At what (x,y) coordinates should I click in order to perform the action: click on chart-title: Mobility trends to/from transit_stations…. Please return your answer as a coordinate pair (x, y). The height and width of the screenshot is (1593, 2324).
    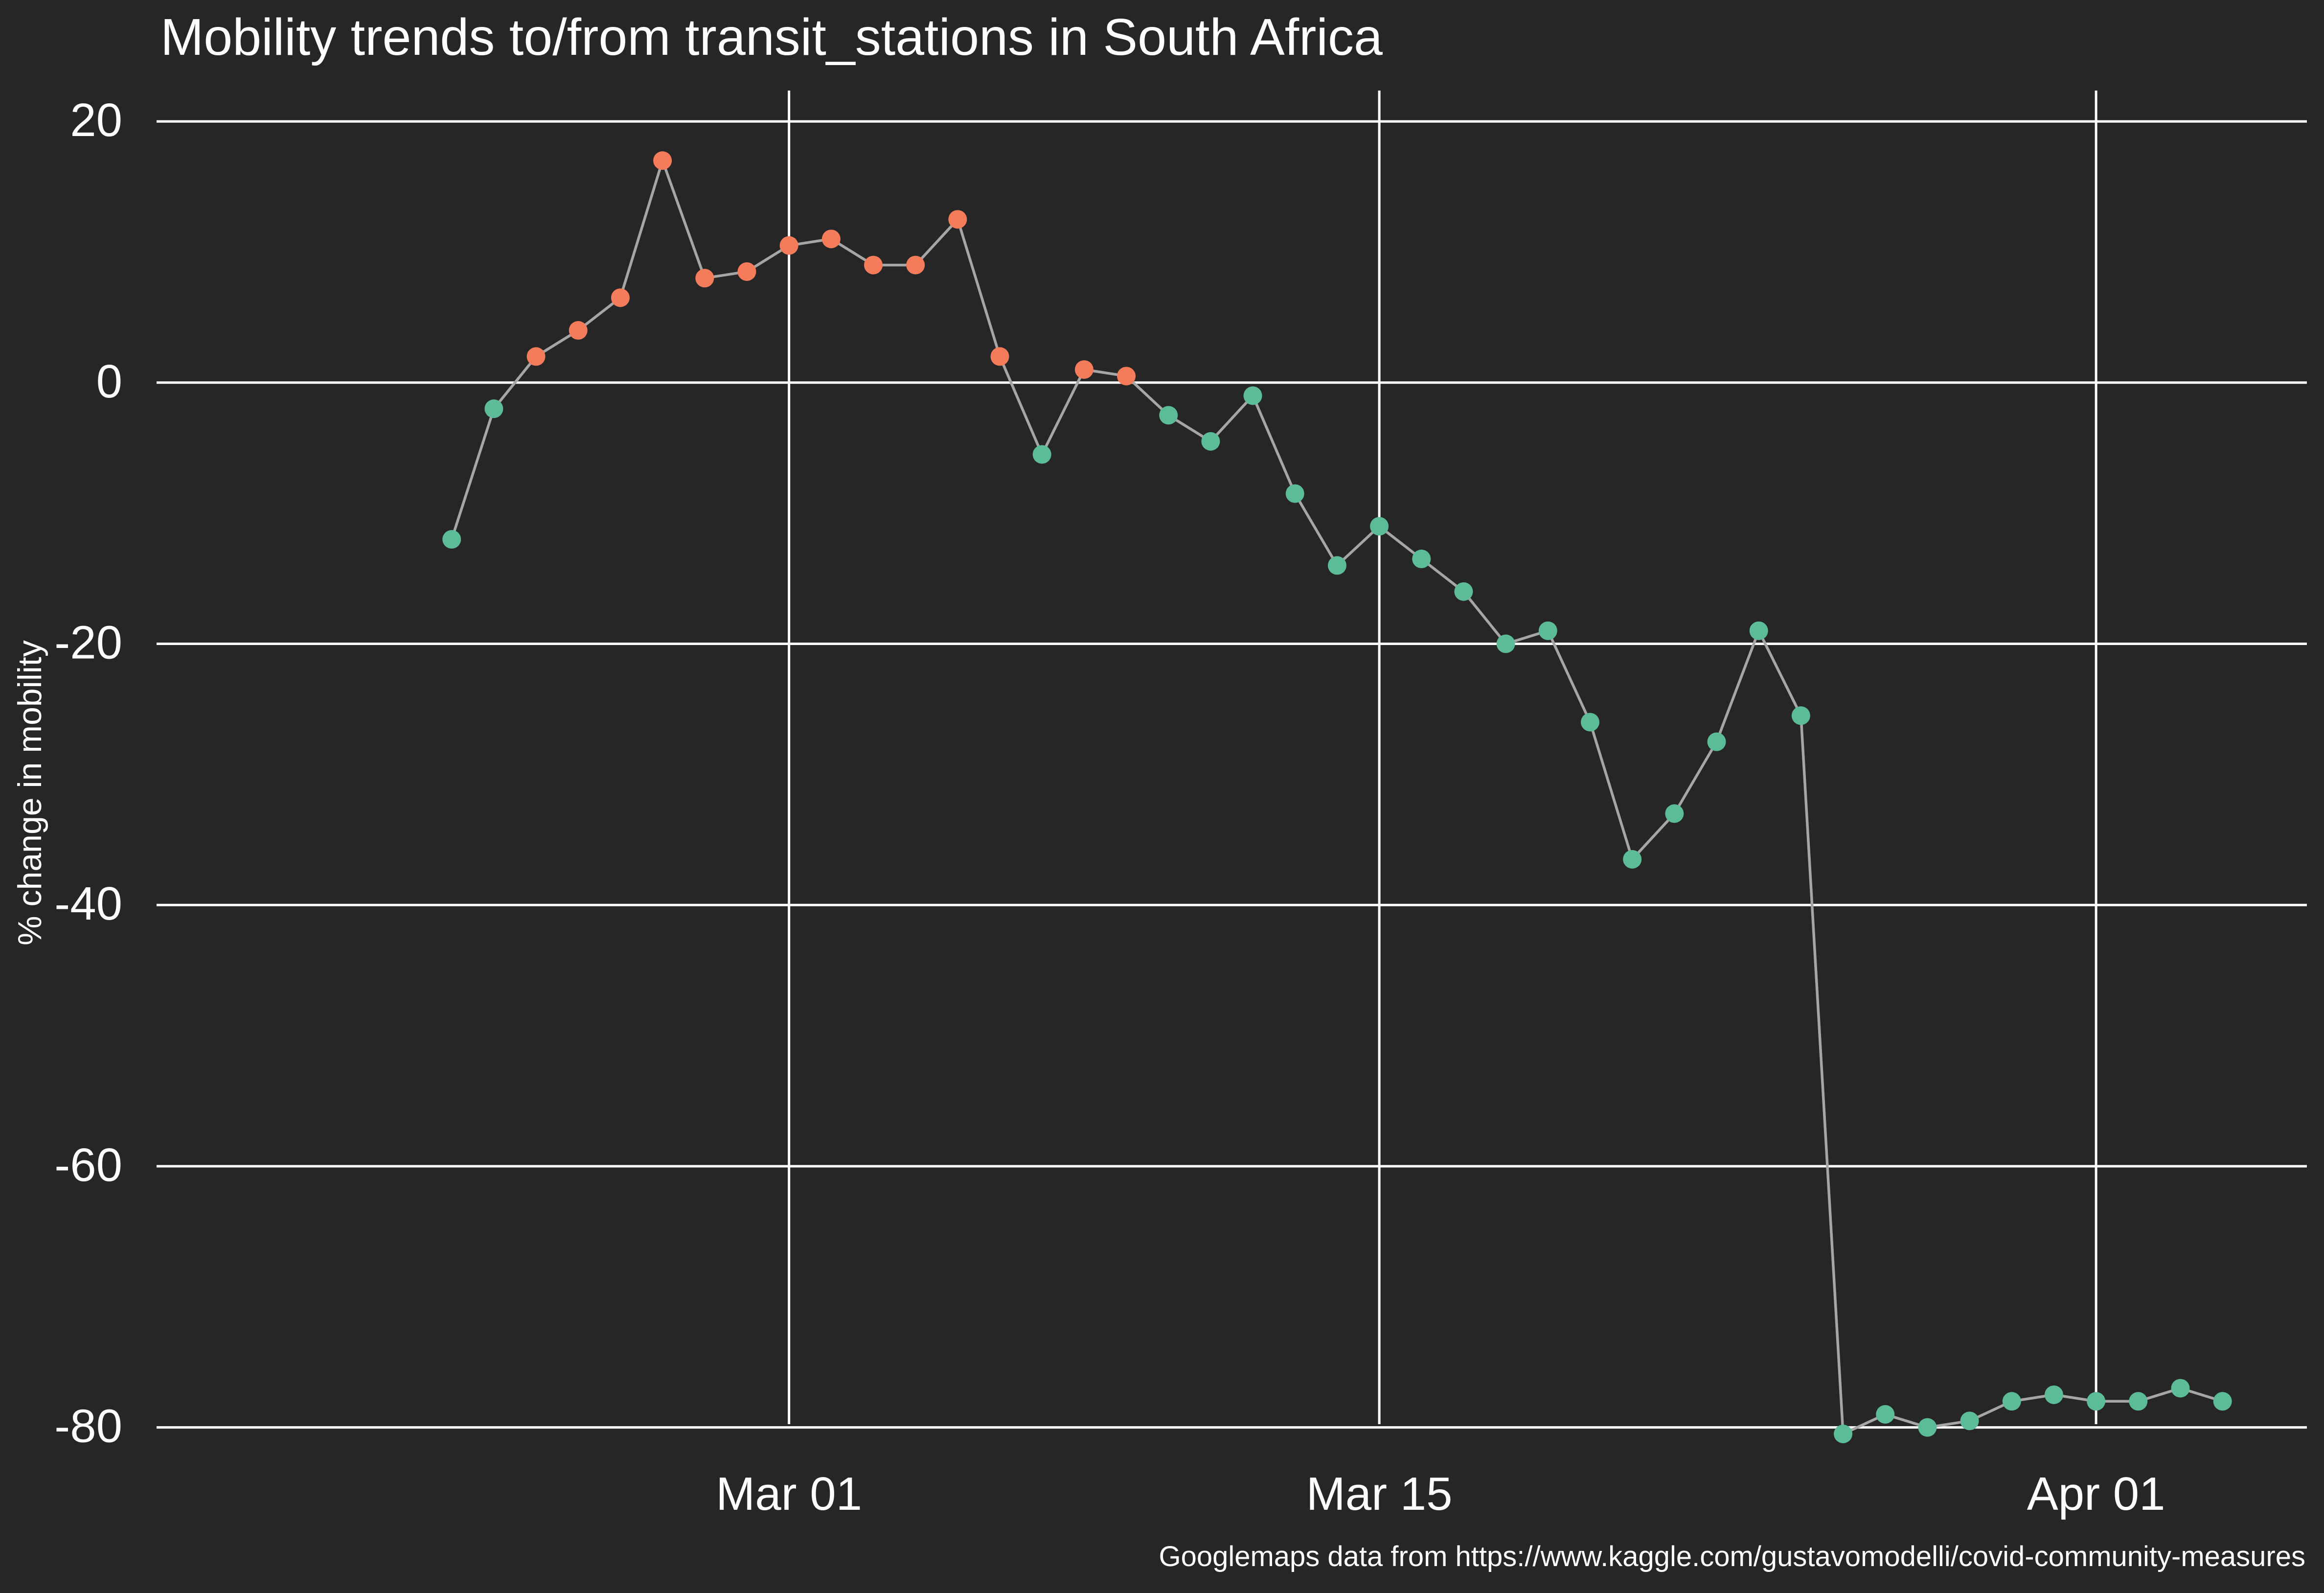
    Looking at the image, I should click on (771, 37).